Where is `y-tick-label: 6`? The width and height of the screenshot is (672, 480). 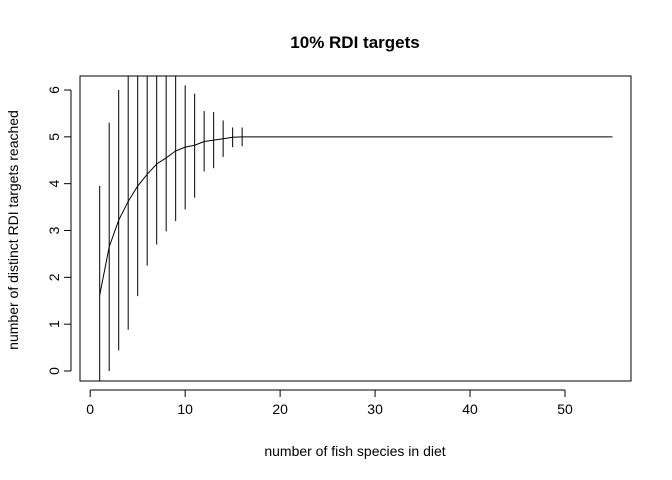
y-tick-label: 6 is located at coordinates (54, 90).